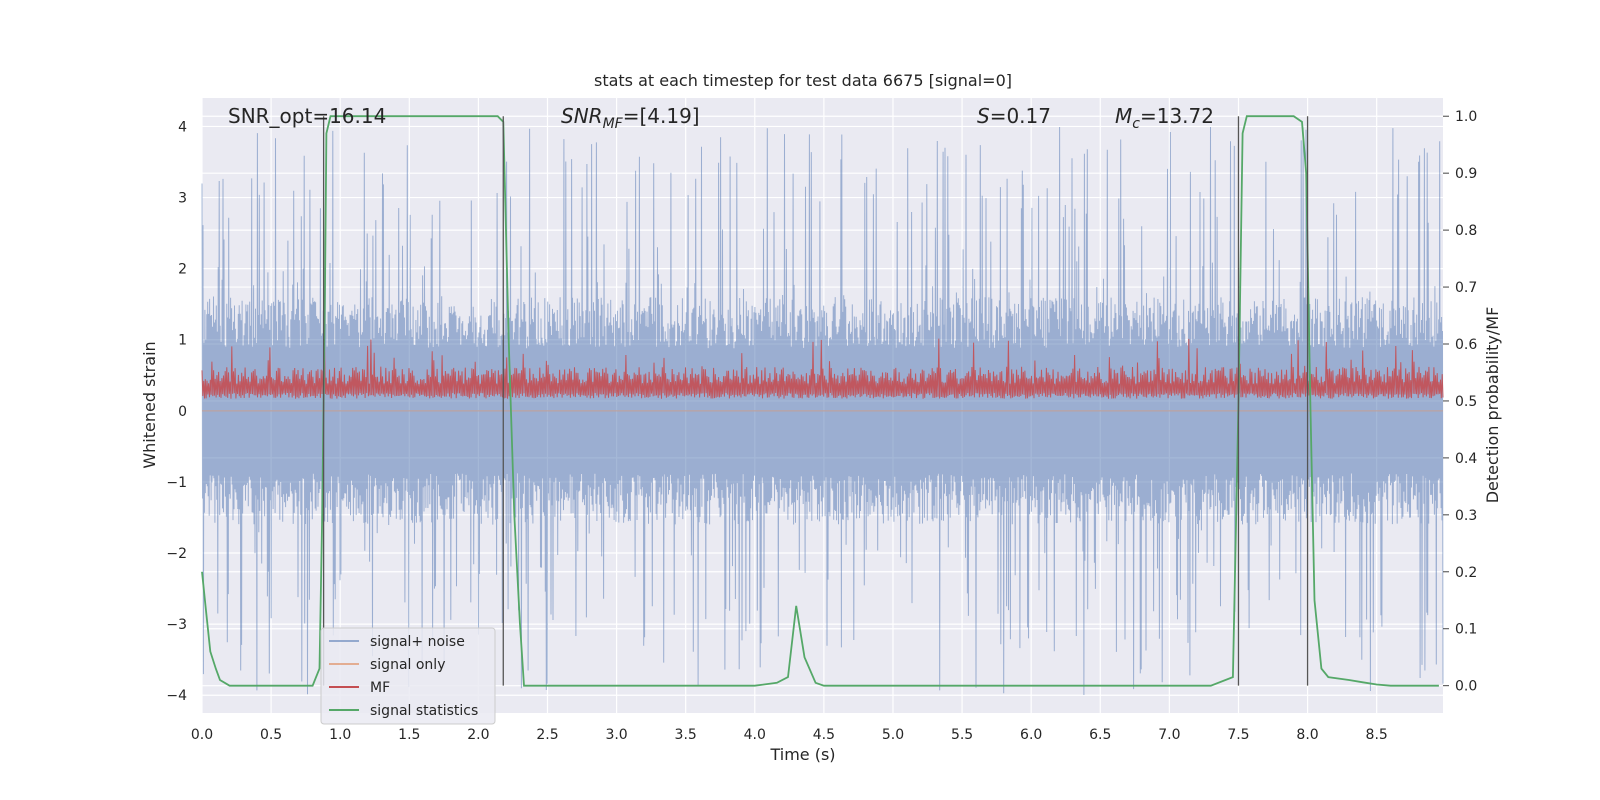 This screenshot has width=1600, height=800. Describe the element at coordinates (983, 116) in the screenshot. I see `s-symbol: S` at that location.